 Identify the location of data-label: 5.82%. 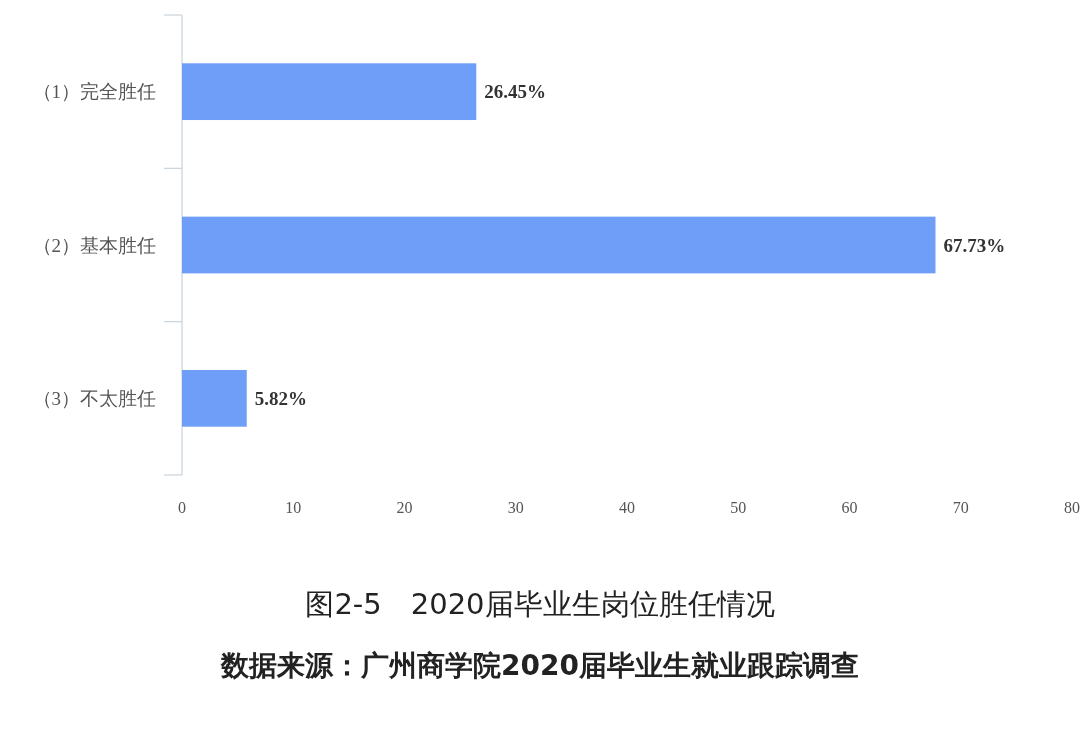
(280, 398).